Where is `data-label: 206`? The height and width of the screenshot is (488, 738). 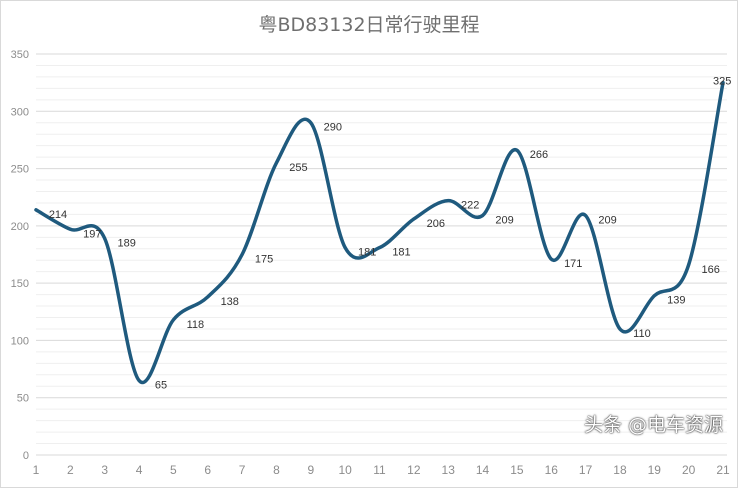
data-label: 206 is located at coordinates (436, 224).